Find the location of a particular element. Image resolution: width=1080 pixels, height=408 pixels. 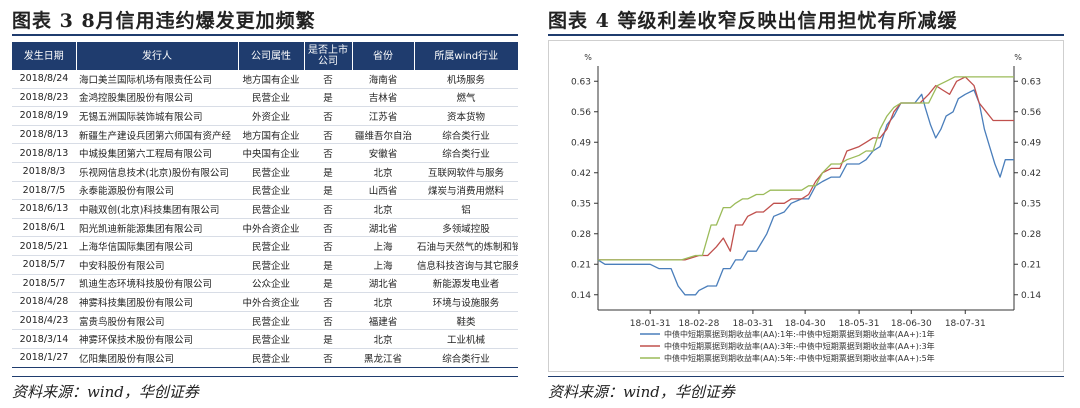

table-cell: 安徽省 is located at coordinates (383, 153).